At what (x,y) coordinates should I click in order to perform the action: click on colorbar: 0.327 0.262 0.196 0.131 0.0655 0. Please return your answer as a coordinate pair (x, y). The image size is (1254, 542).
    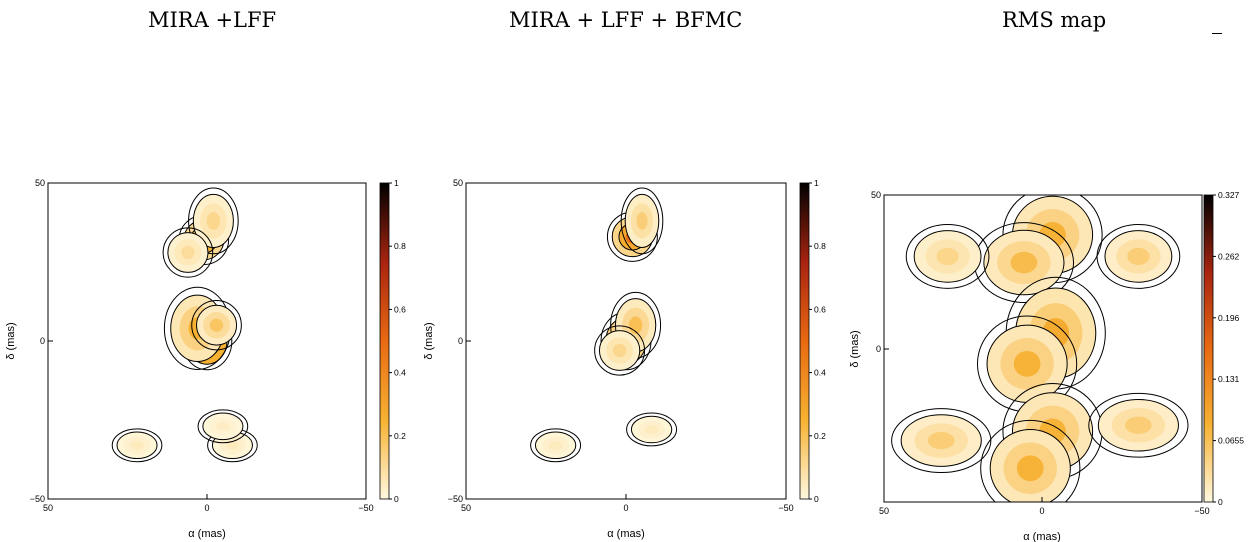
    Looking at the image, I should click on (1223, 348).